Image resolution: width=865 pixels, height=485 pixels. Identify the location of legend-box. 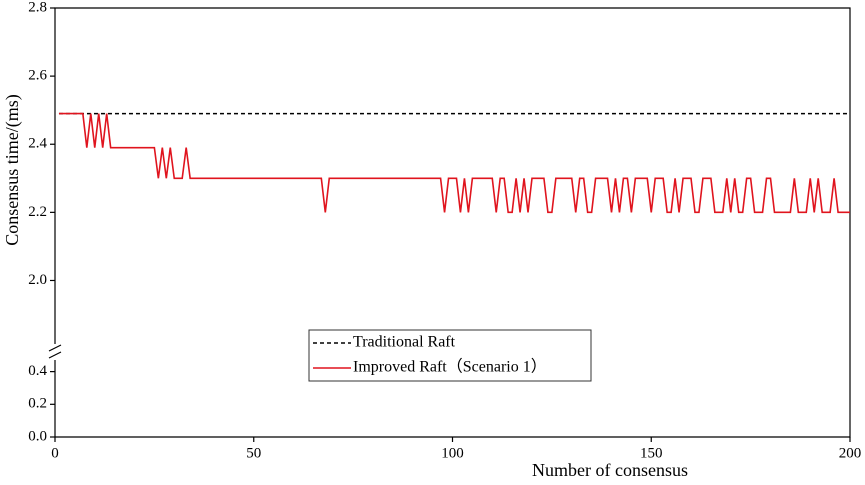
(450, 355).